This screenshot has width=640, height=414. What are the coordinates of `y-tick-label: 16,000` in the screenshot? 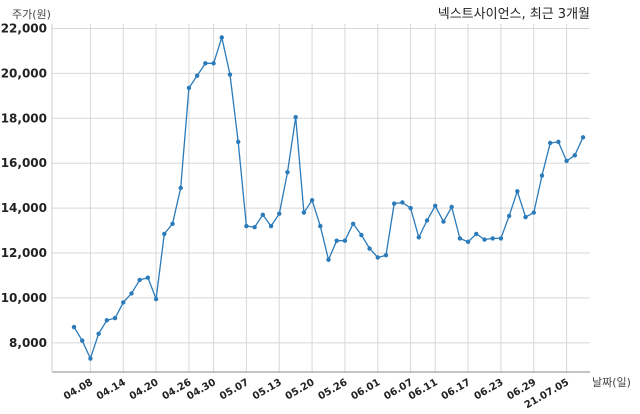 It's located at (24, 163).